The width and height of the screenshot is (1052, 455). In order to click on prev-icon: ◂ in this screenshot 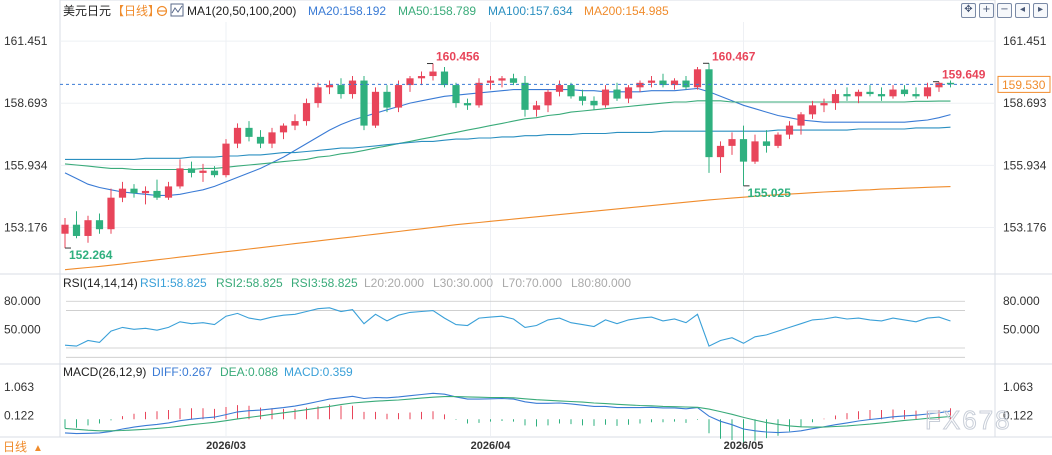, I will do `click(1022, 10)`.